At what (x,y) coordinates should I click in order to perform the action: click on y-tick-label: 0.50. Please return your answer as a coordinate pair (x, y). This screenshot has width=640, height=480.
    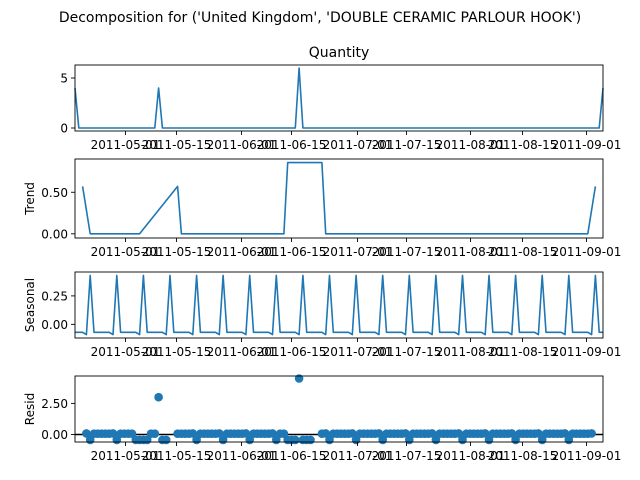
    Looking at the image, I should click on (54, 193).